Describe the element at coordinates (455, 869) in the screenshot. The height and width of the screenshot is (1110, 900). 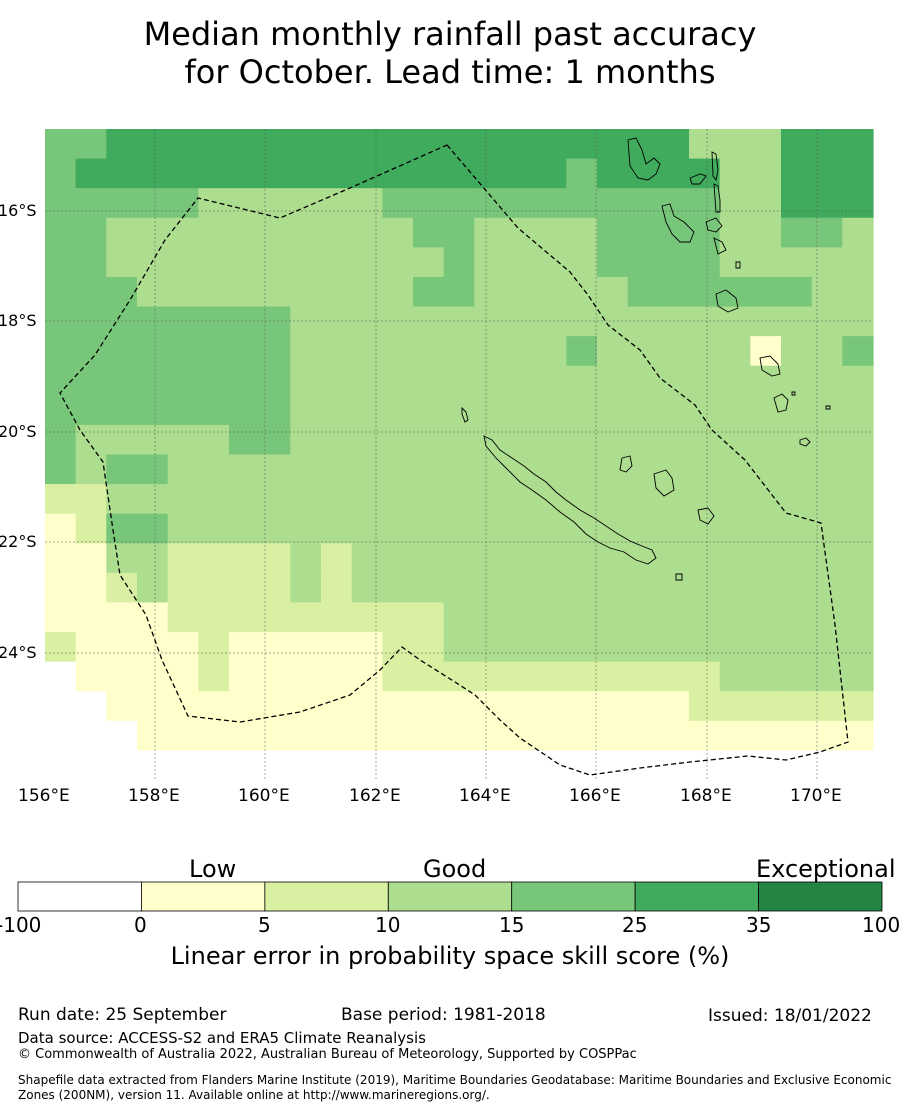
I see `colorbar-category-good: Good` at that location.